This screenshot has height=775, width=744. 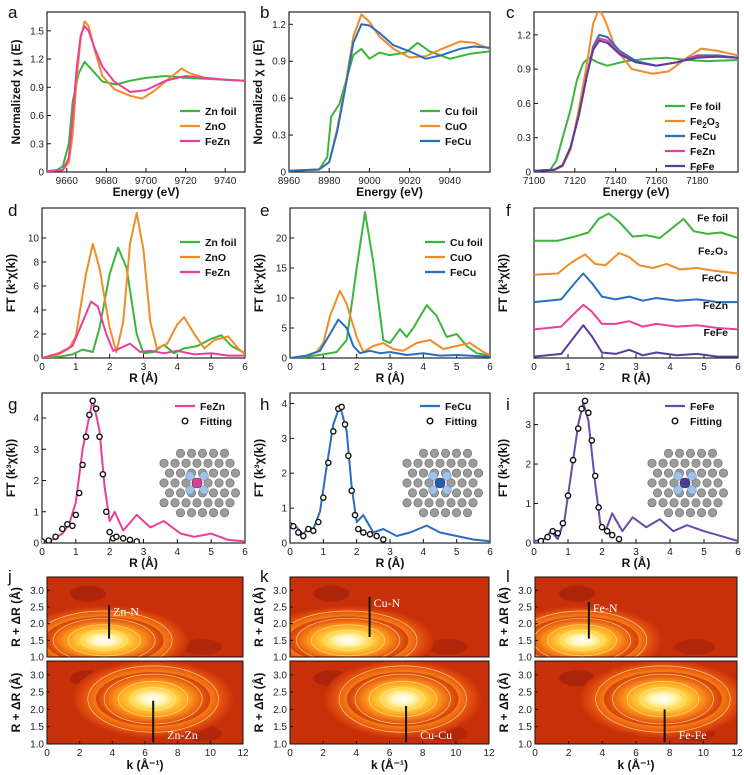 What do you see at coordinates (693, 735) in the screenshot?
I see `bond-annotation: Fe-Fe` at bounding box center [693, 735].